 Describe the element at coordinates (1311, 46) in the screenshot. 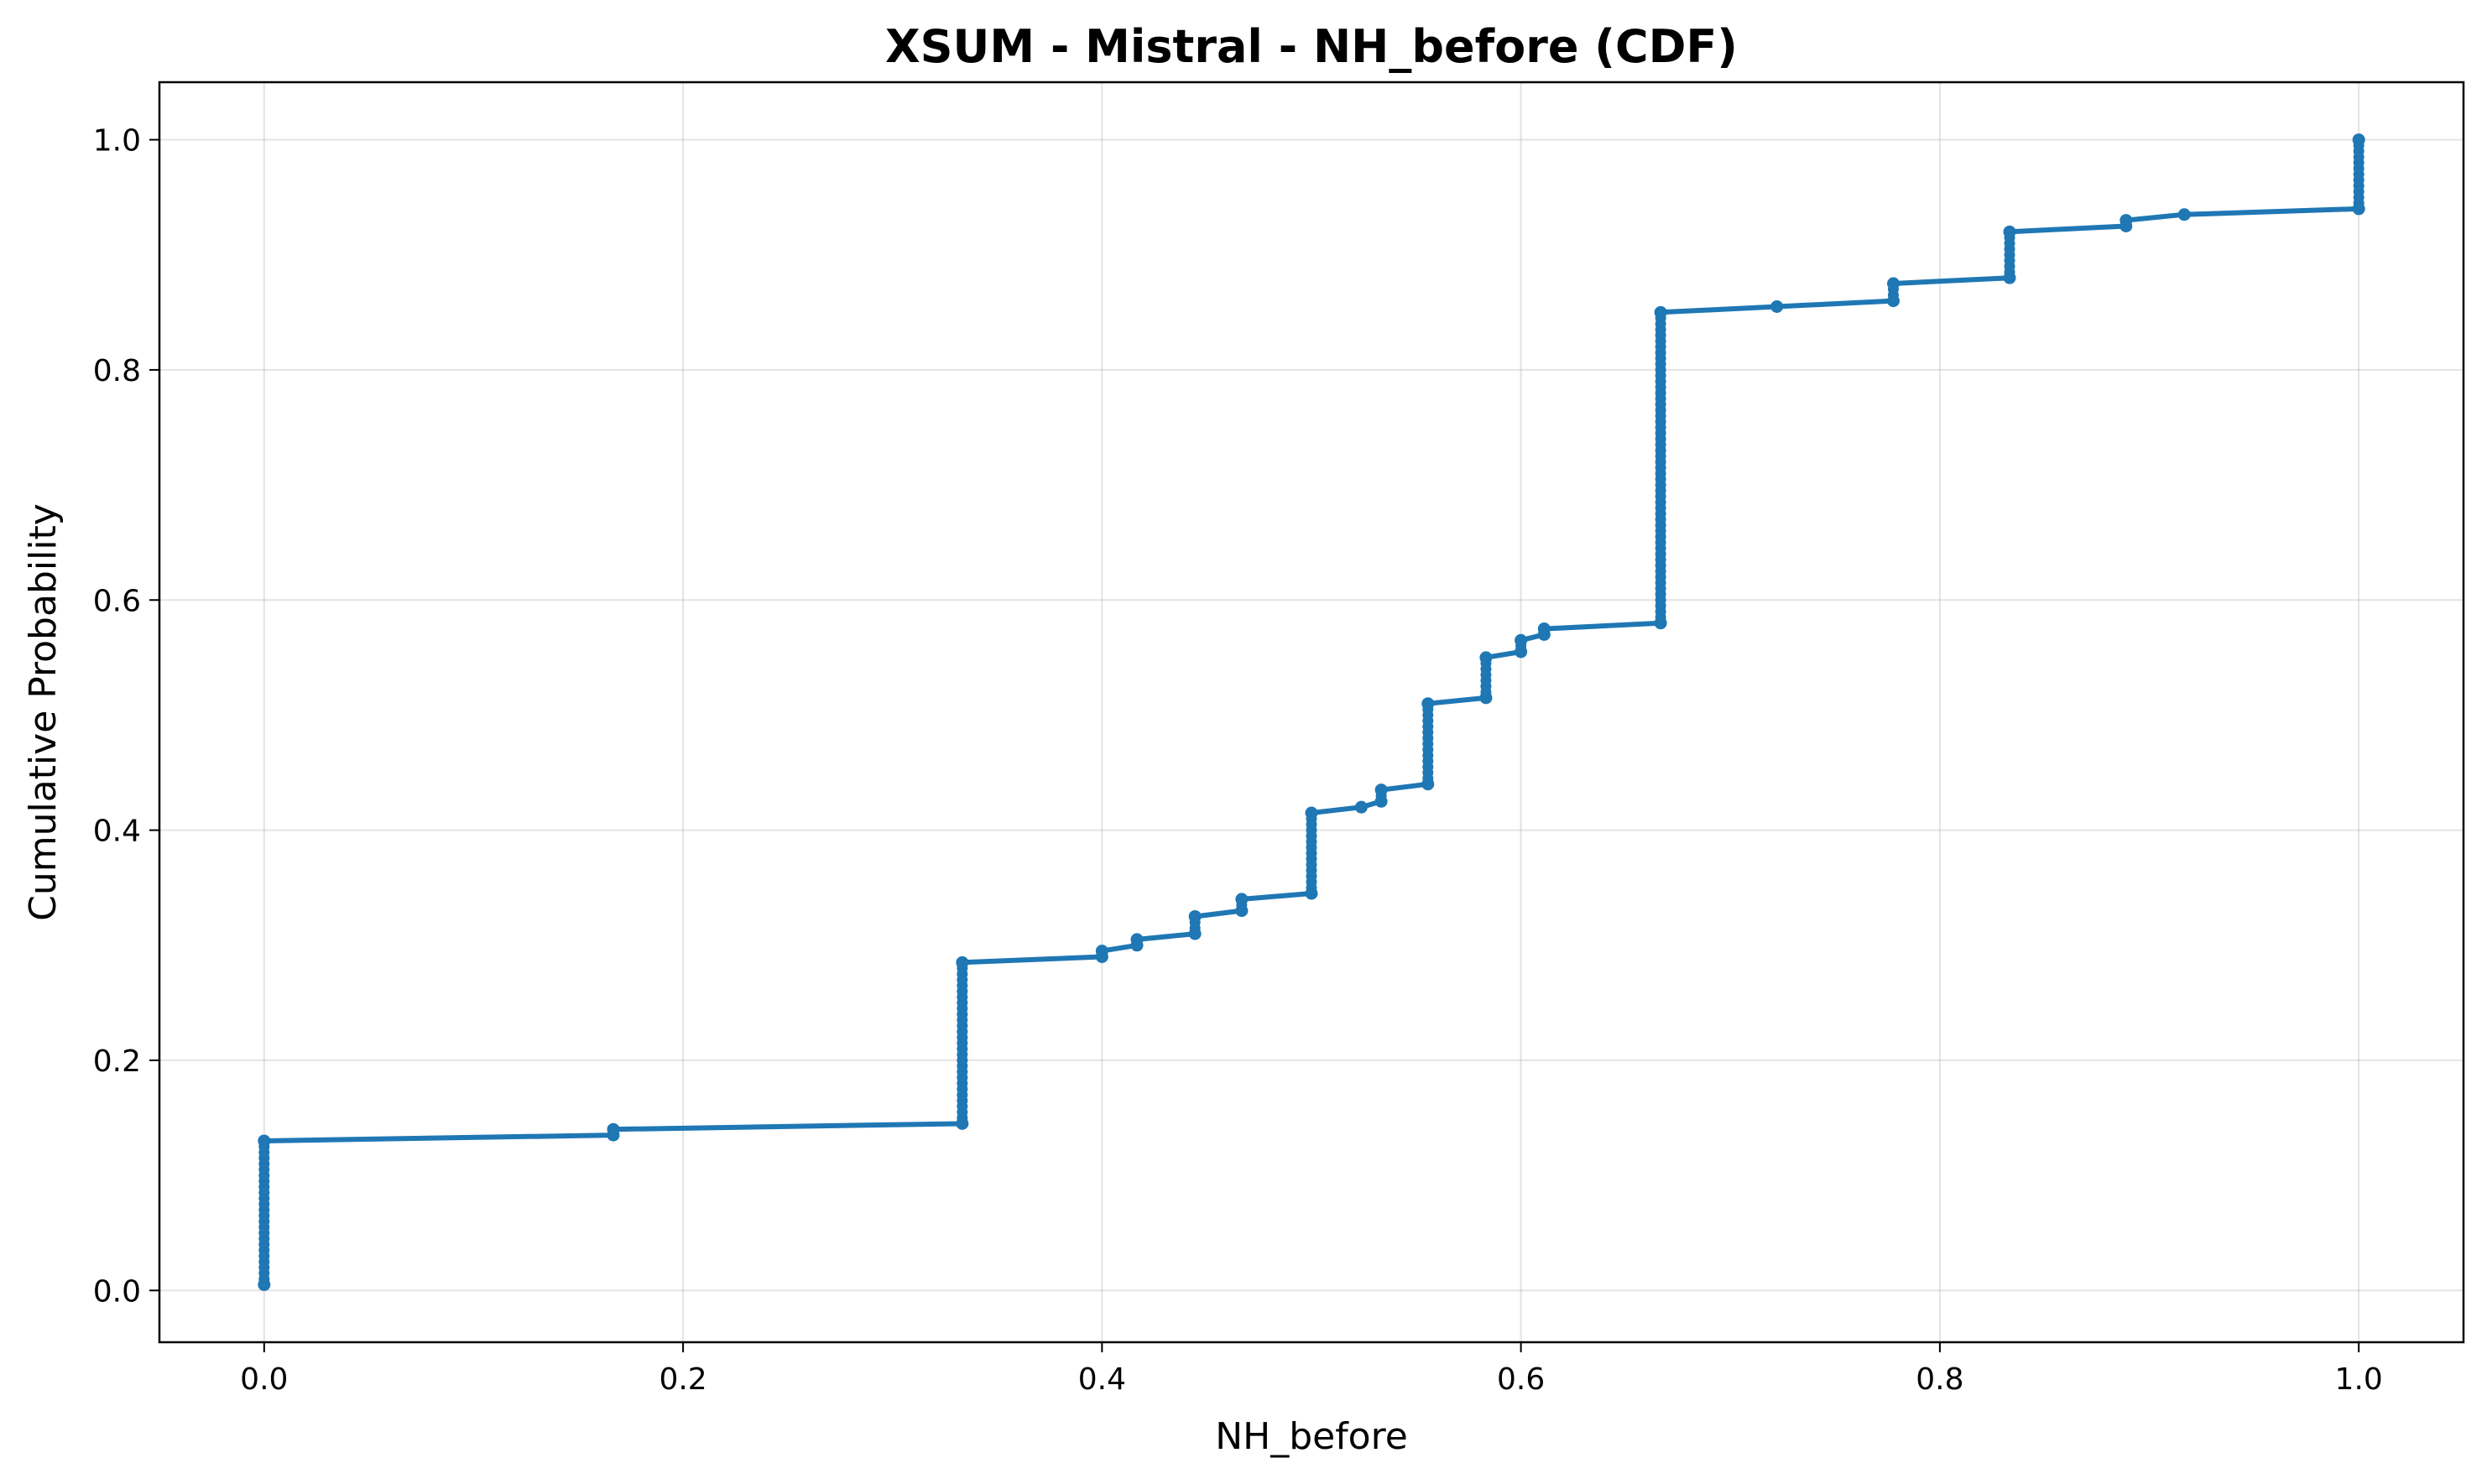

I see `chart-title: XSUM - Mistral - NH_before (CDF)` at that location.